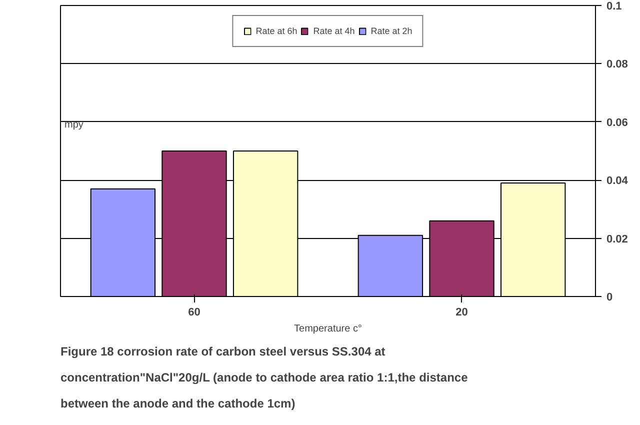  Describe the element at coordinates (391, 31) in the screenshot. I see `legend-label: Rate at 2h` at that location.